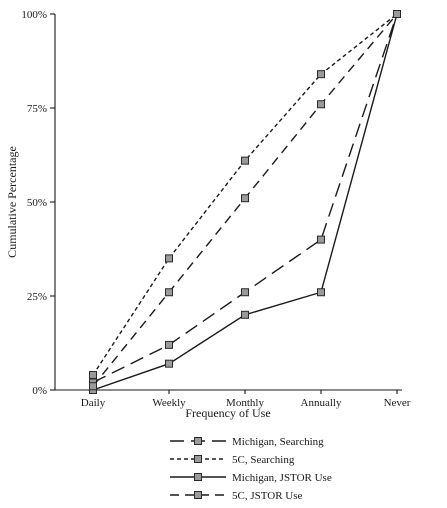 Image resolution: width=447 pixels, height=508 pixels. Describe the element at coordinates (245, 403) in the screenshot. I see `x-tick-label: Monthly` at that location.